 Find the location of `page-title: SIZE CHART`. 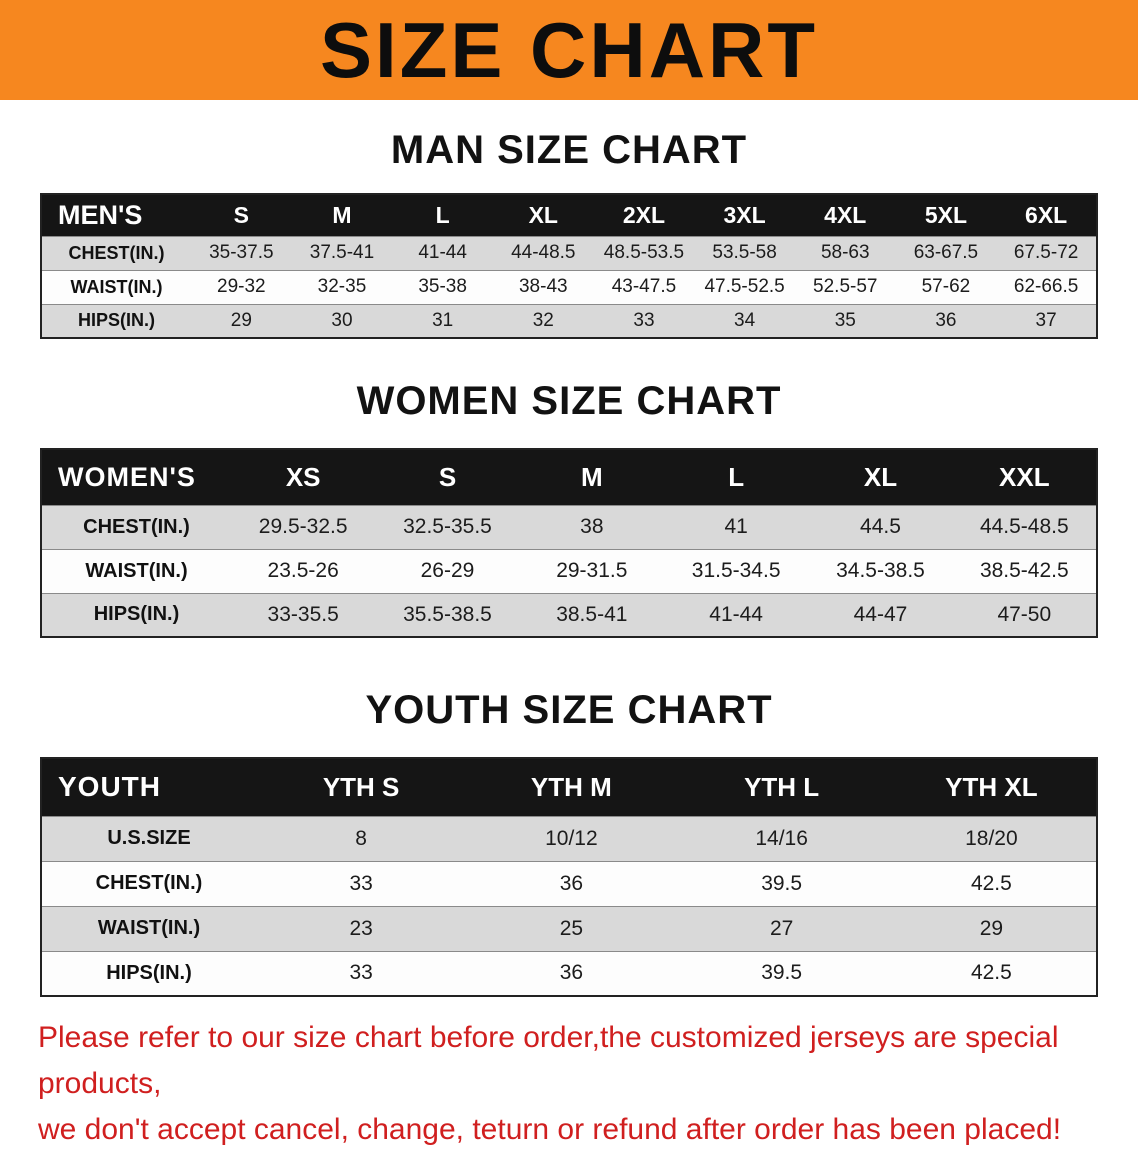

page-title: SIZE CHART is located at coordinates (569, 50).